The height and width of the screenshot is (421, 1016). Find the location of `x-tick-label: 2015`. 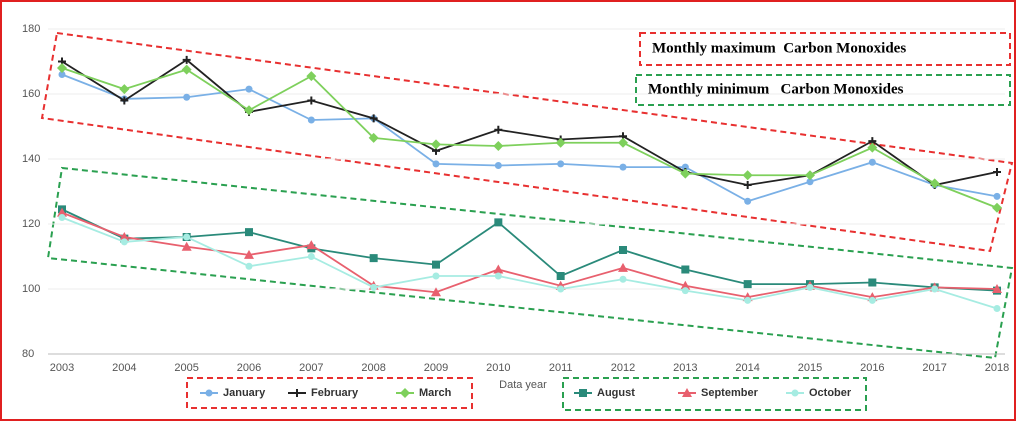

x-tick-label: 2015 is located at coordinates (810, 368).